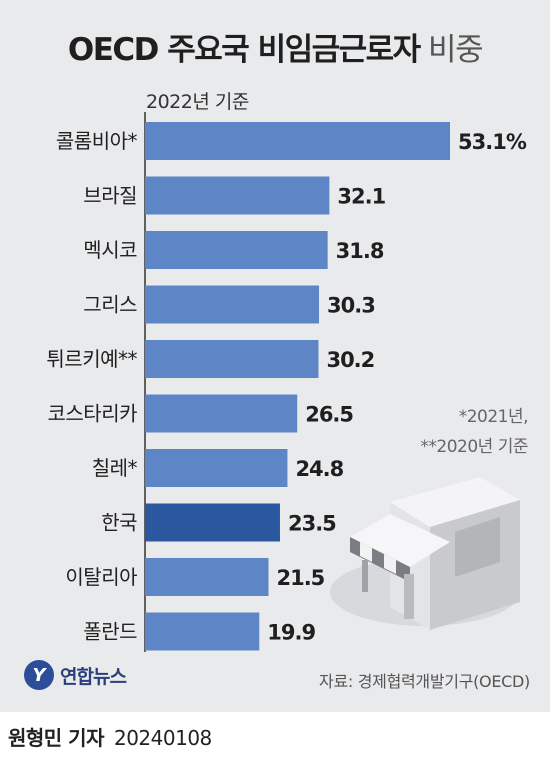 This screenshot has width=550, height=760. What do you see at coordinates (97, 141) in the screenshot?
I see `category-label: 콜롬비아*` at bounding box center [97, 141].